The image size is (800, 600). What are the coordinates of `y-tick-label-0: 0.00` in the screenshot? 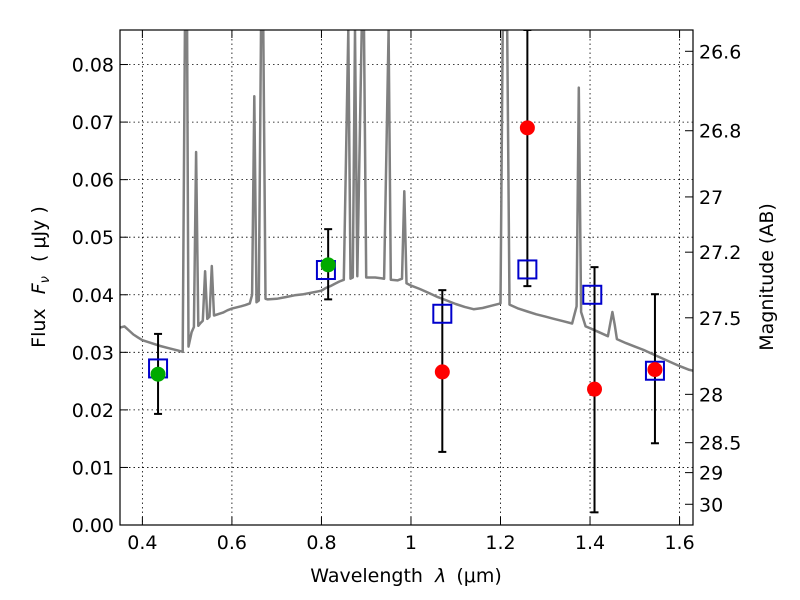 It's located at (93, 526).